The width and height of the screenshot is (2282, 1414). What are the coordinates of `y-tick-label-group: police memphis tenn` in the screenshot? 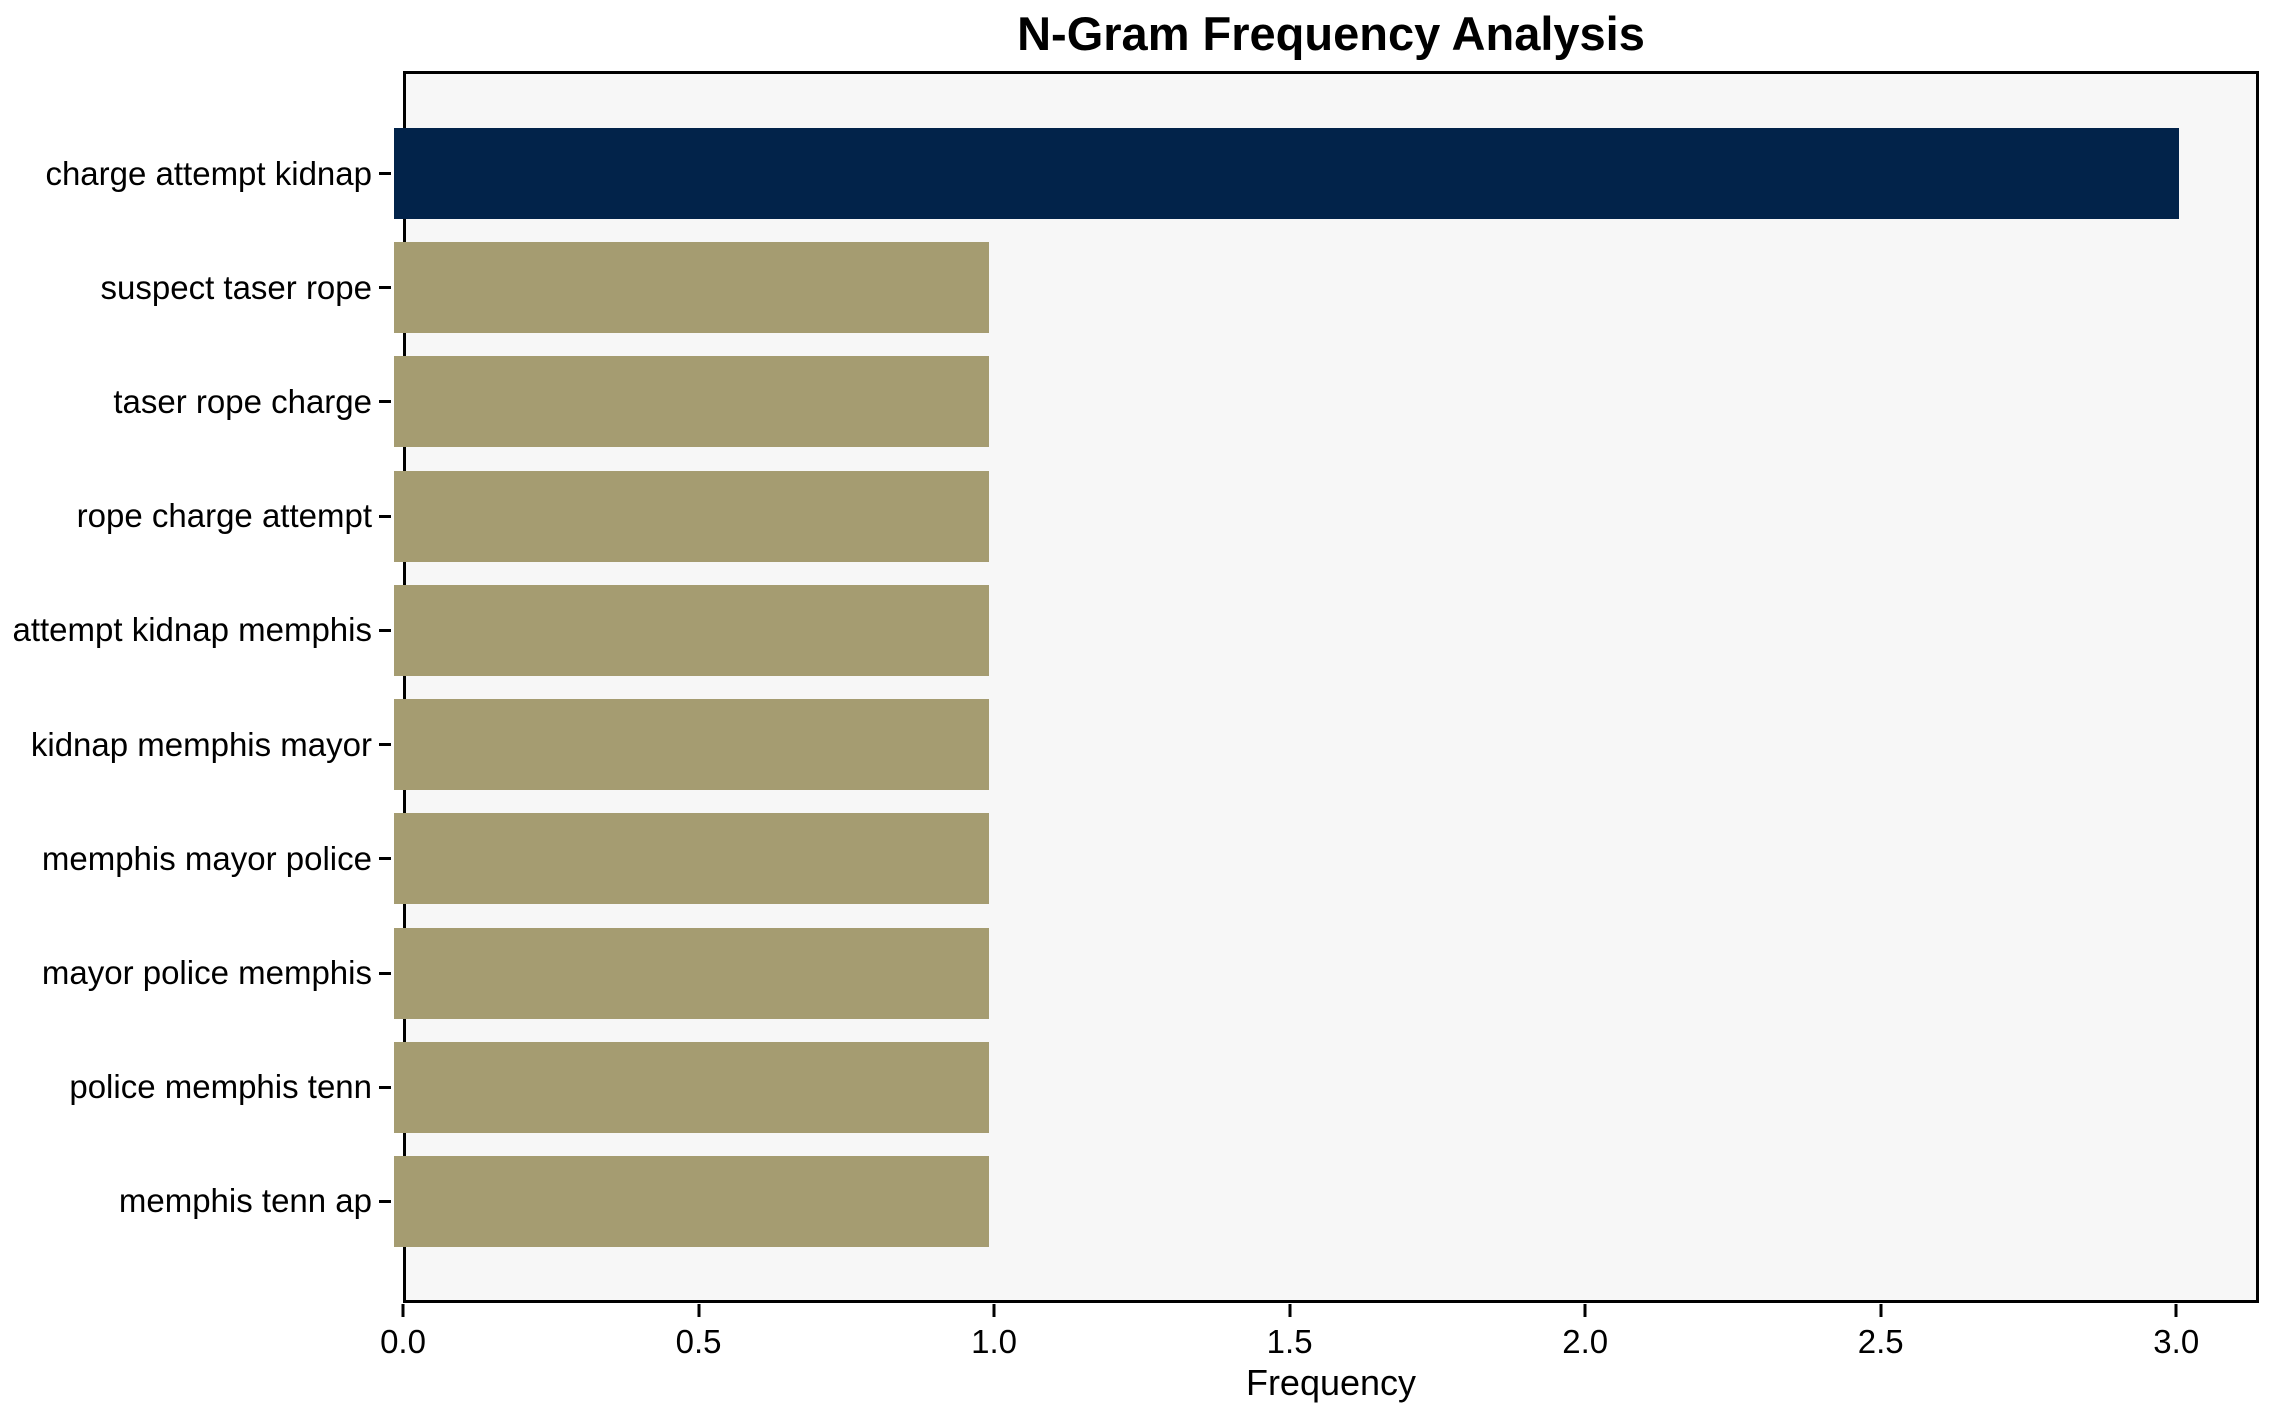 It's located at (195, 1087).